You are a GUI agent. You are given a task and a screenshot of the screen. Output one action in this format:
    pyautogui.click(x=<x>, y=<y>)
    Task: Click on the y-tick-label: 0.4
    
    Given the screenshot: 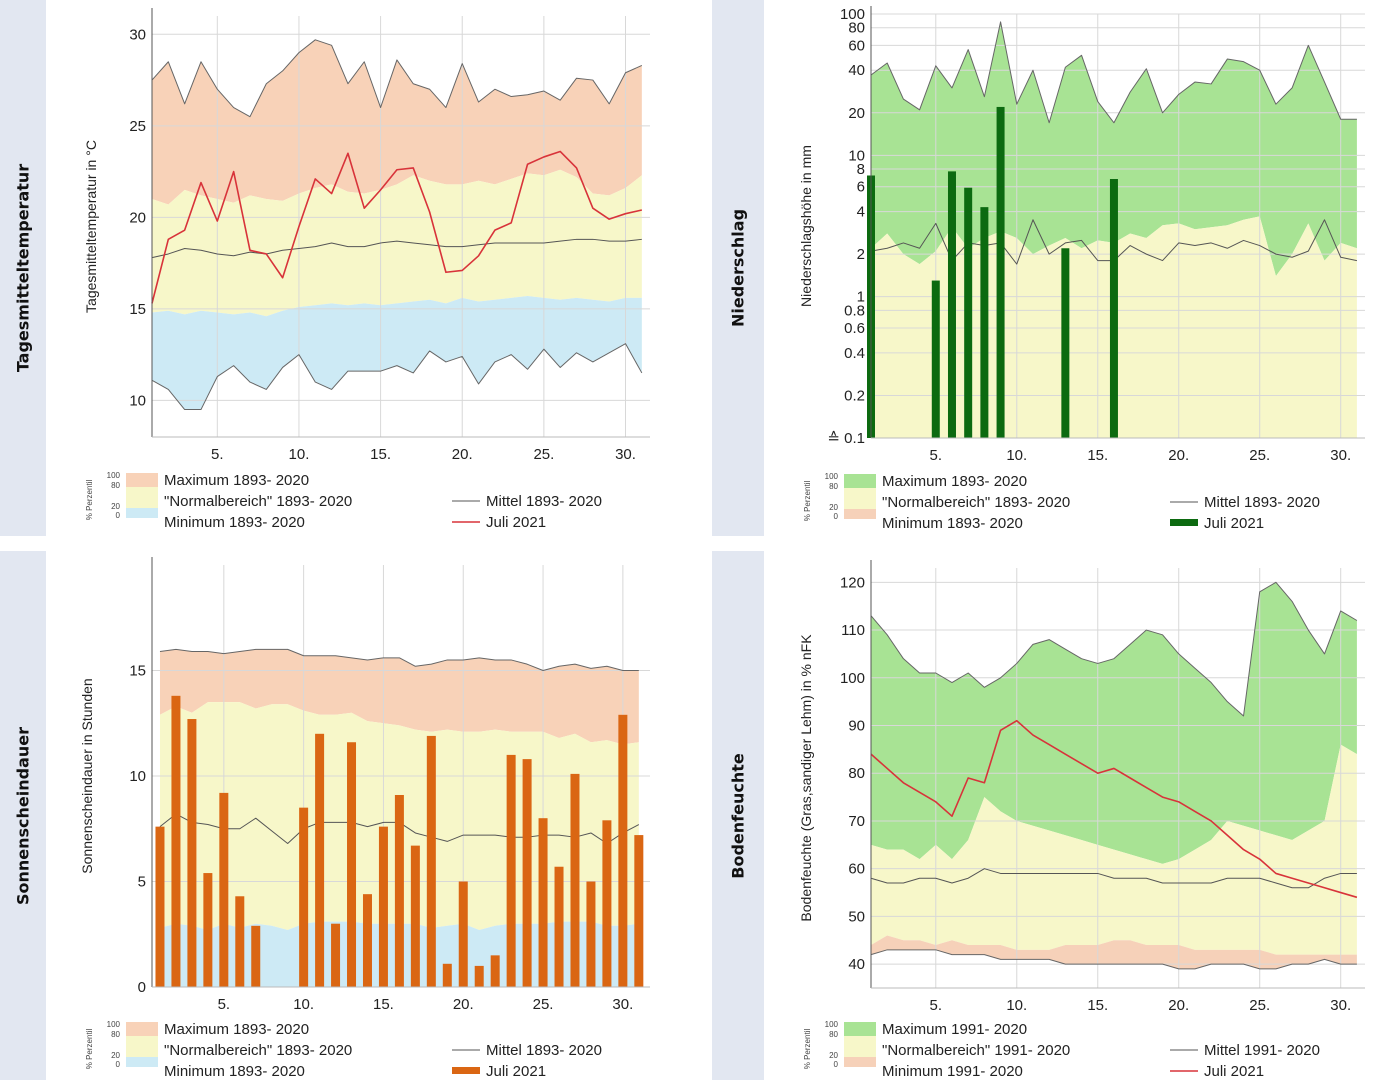 What is the action you would take?
    pyautogui.click(x=854, y=353)
    